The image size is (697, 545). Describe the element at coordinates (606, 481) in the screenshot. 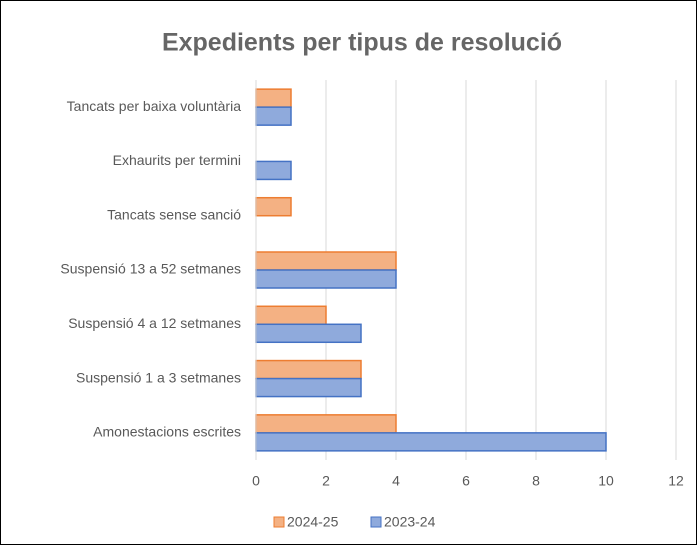

I see `x-tick-label: 10` at that location.